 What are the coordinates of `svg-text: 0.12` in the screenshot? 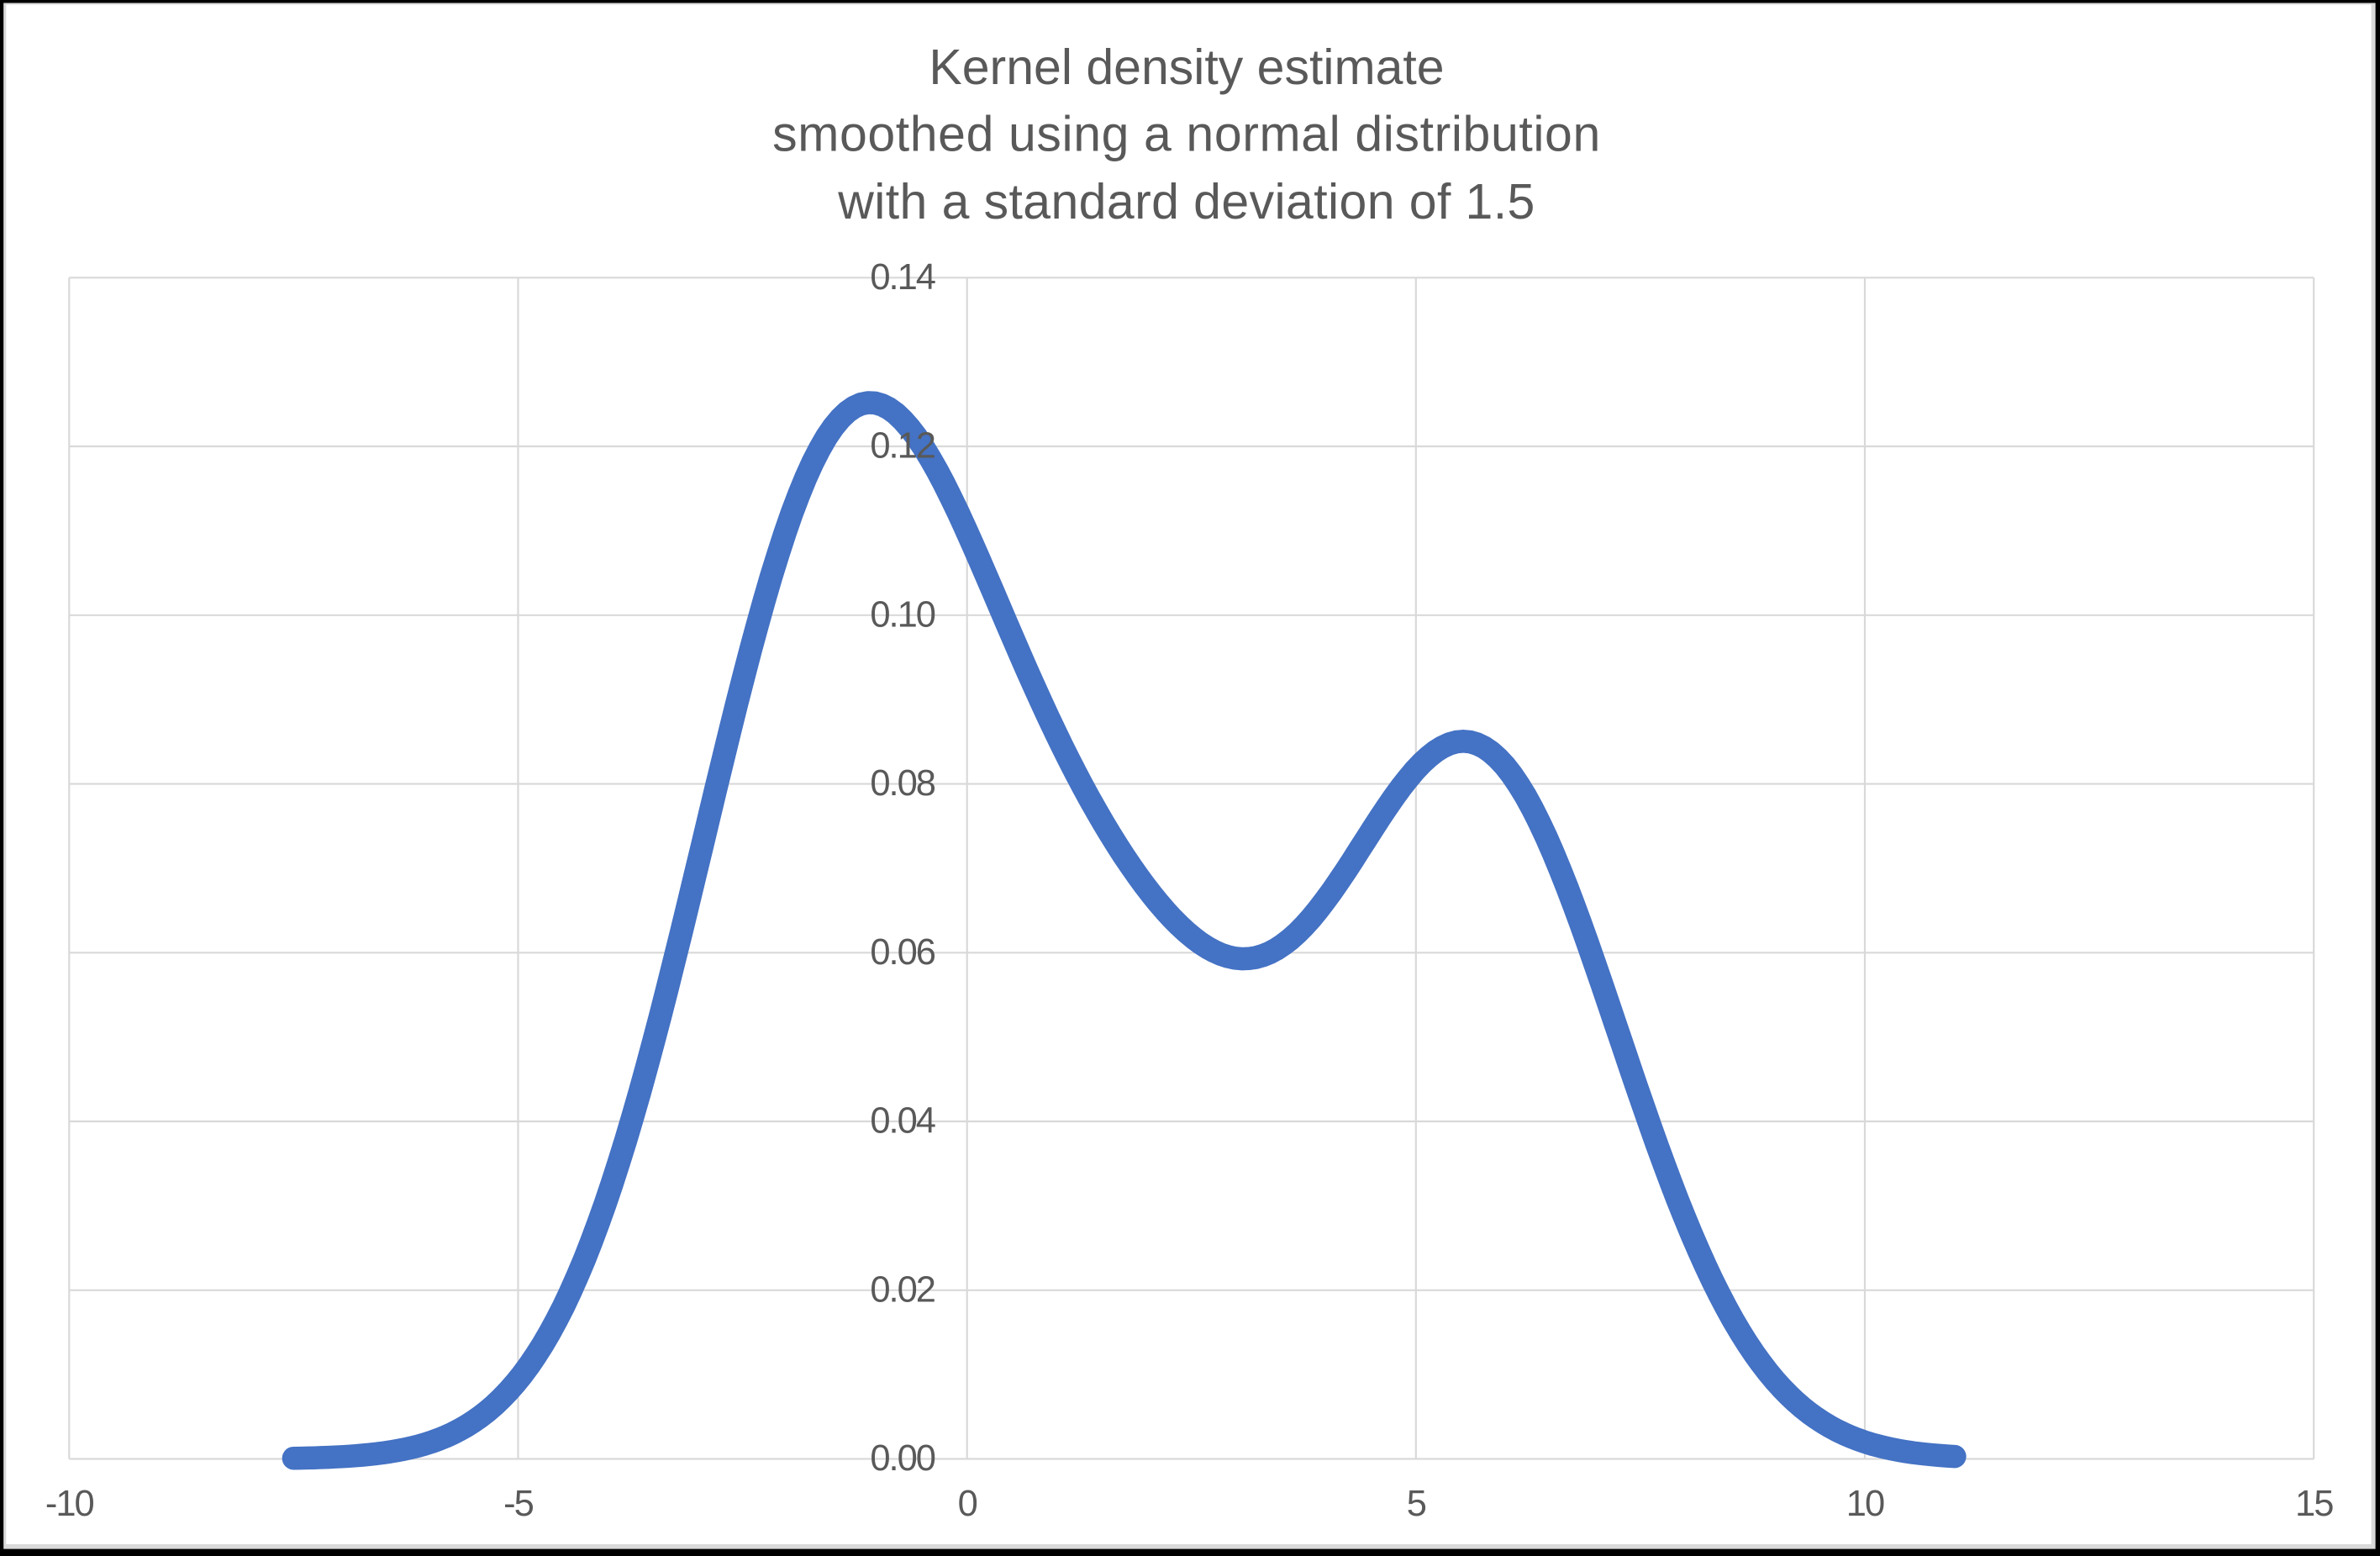 It's located at (902, 447).